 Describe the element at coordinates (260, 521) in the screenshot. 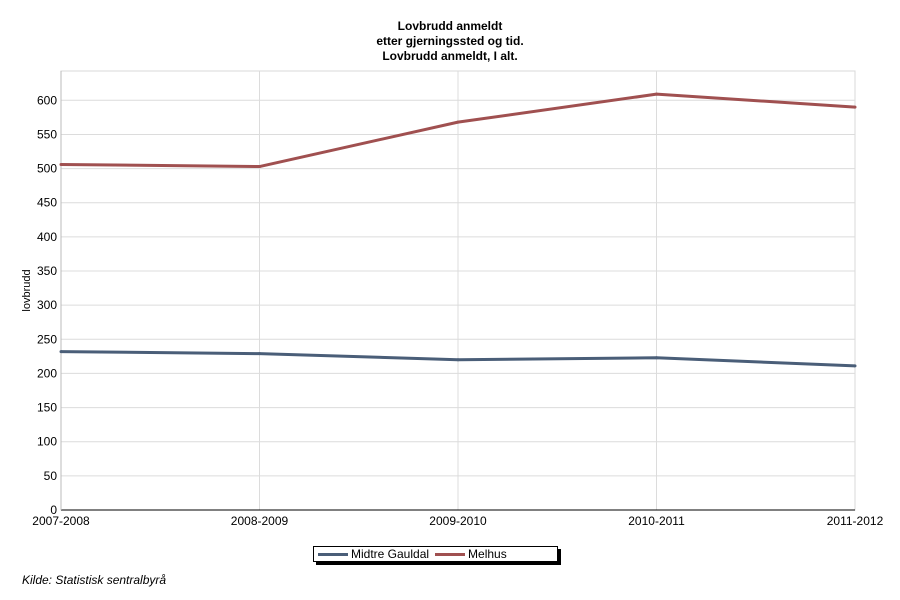

I see `x-tick-label: 2008-2009` at that location.